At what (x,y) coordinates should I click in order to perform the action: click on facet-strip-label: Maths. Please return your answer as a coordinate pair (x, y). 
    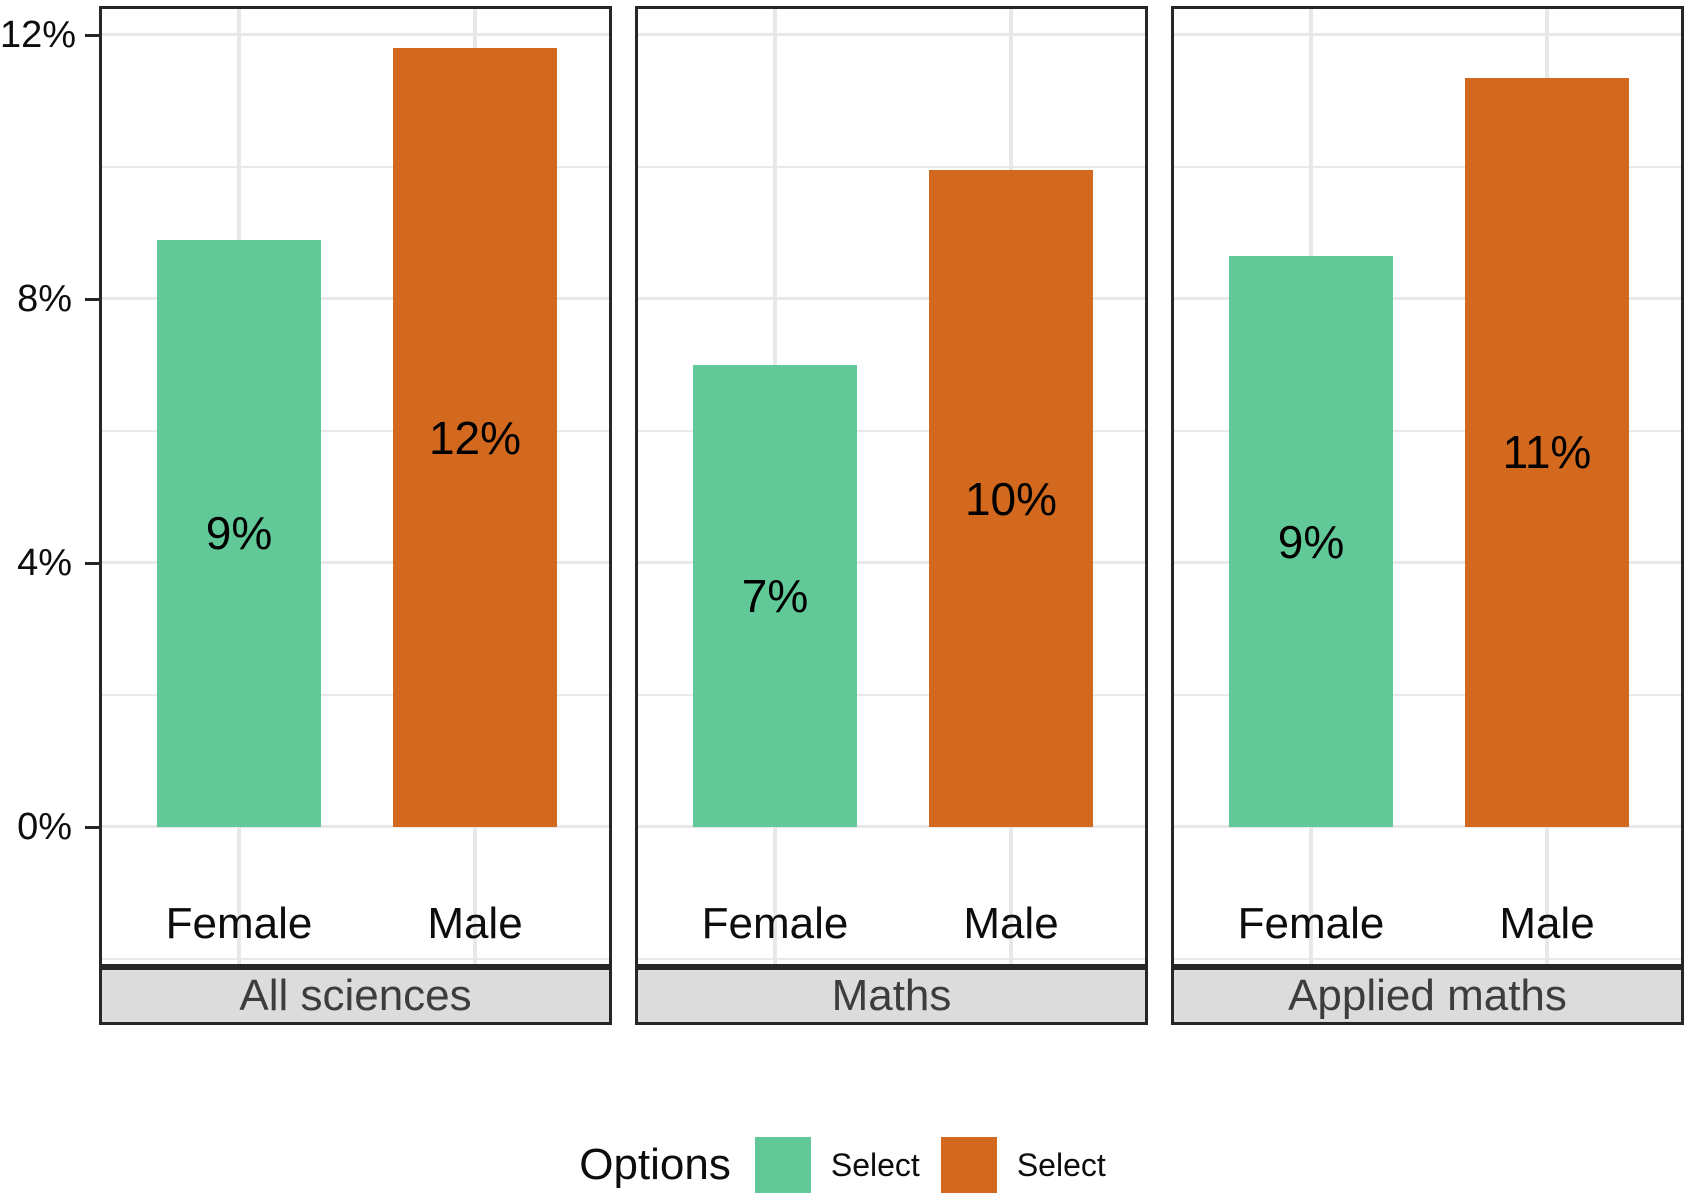
    Looking at the image, I should click on (891, 995).